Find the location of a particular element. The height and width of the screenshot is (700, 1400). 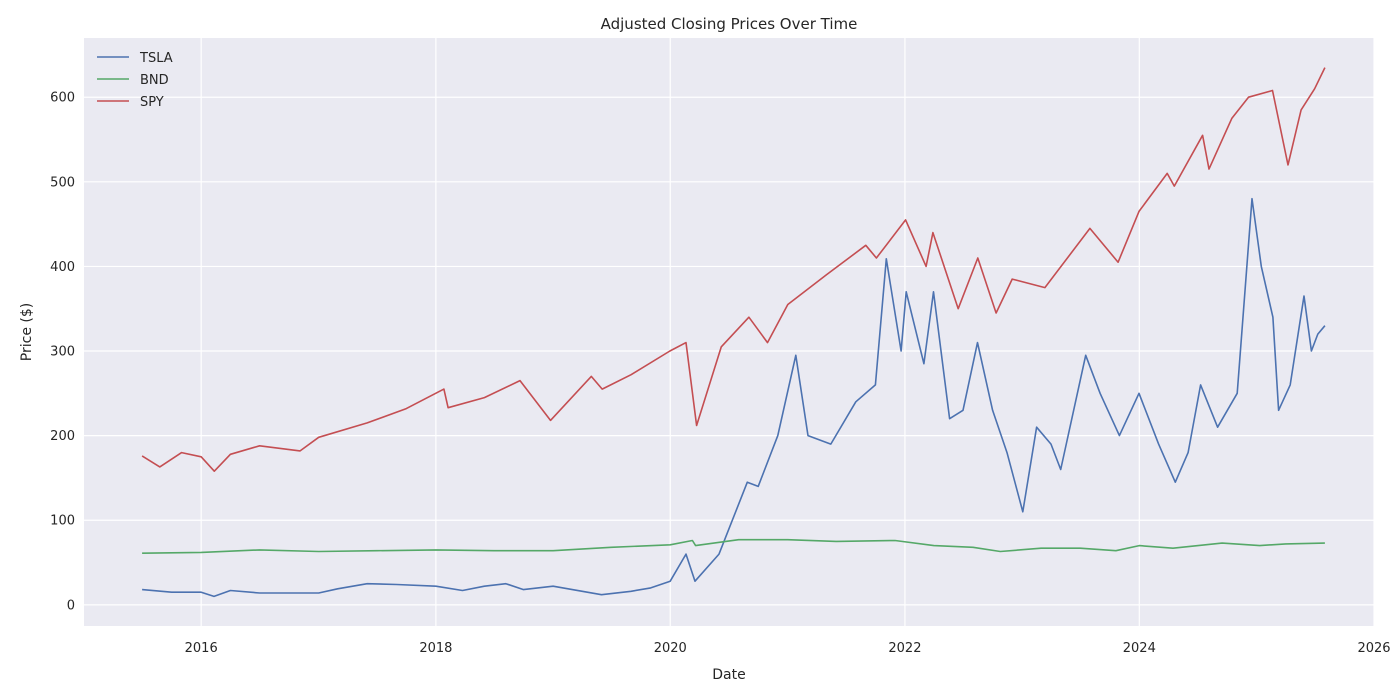

legend-label-bnd: BND is located at coordinates (154, 80).